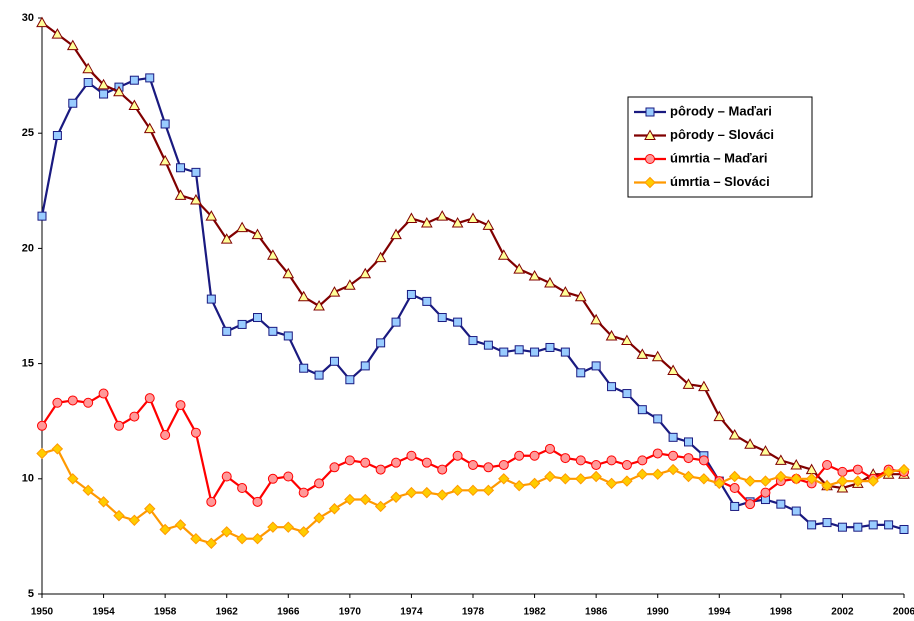 This screenshot has width=914, height=621. I want to click on x-tick-label: 1998, so click(781, 612).